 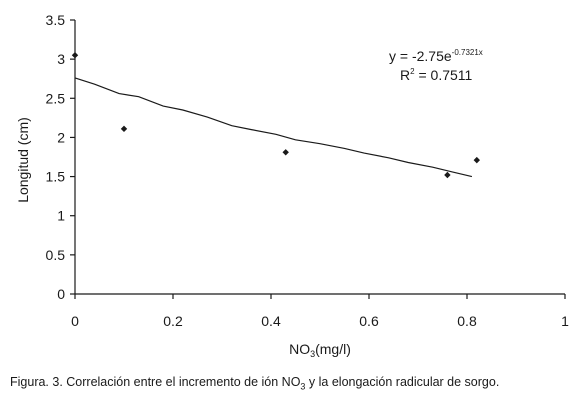 What do you see at coordinates (436, 75) in the screenshot?
I see `r-squared: R2 = 0.7511` at bounding box center [436, 75].